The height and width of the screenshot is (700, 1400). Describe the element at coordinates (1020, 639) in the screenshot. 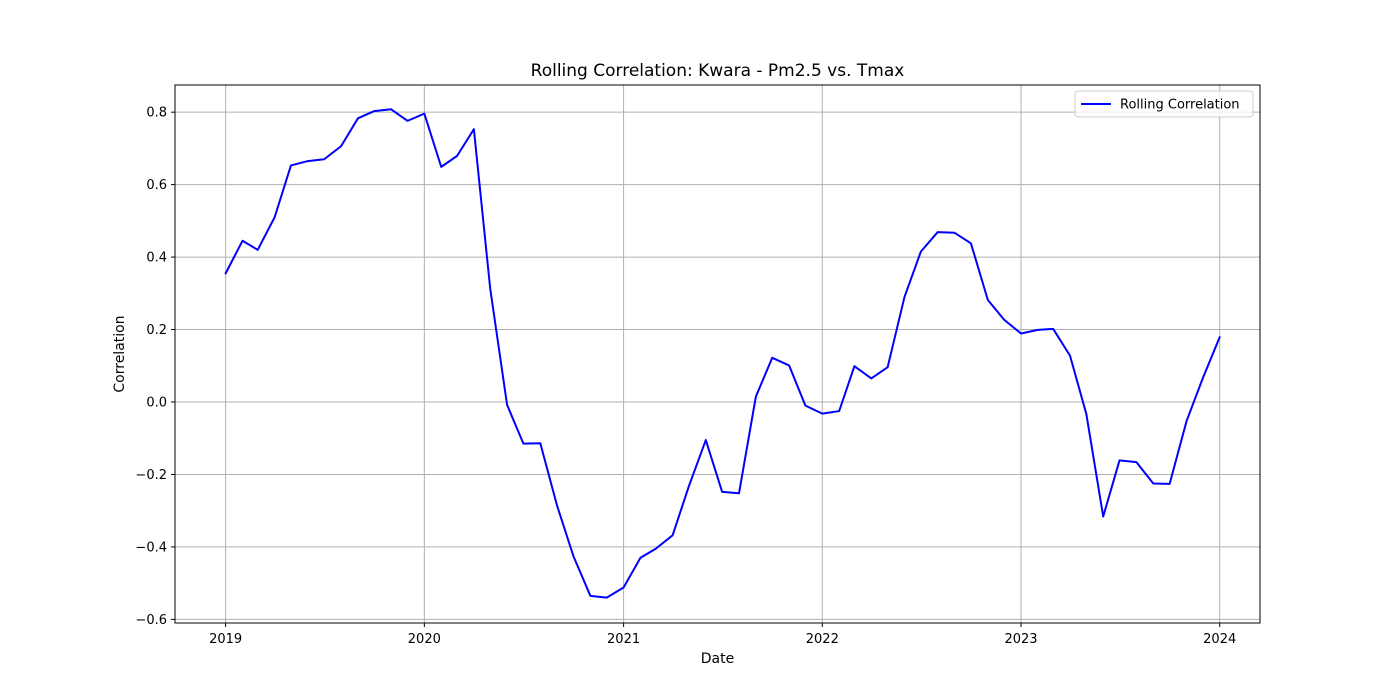

I see `x-tick-label: 2023` at that location.